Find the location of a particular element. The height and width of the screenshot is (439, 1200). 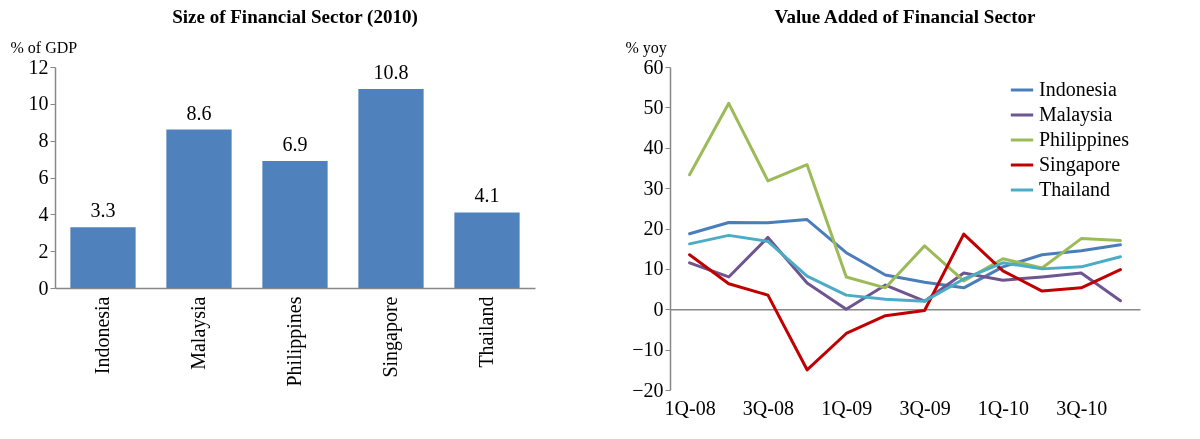

y-axis-title: % of GDP is located at coordinates (44, 47).